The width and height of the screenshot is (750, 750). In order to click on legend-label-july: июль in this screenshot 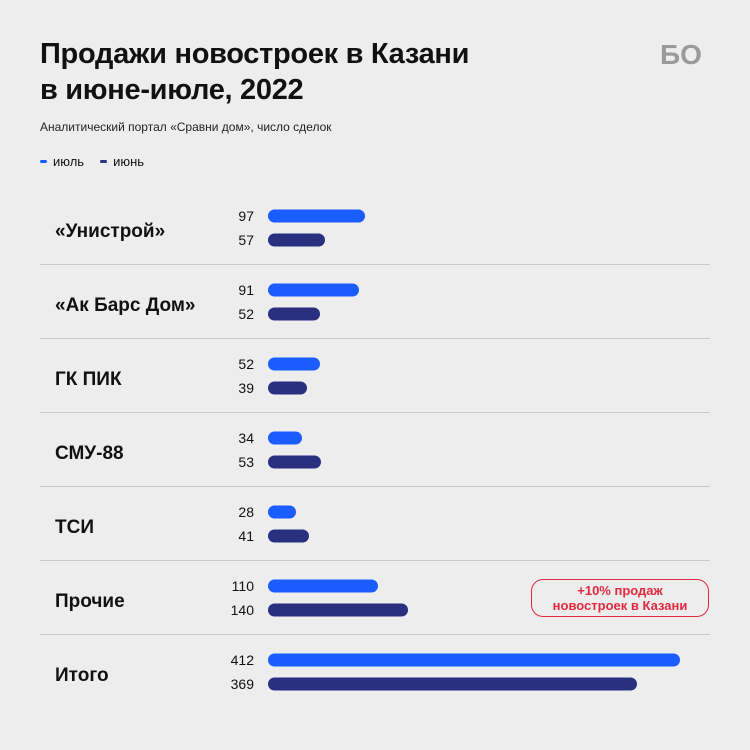, I will do `click(69, 161)`.